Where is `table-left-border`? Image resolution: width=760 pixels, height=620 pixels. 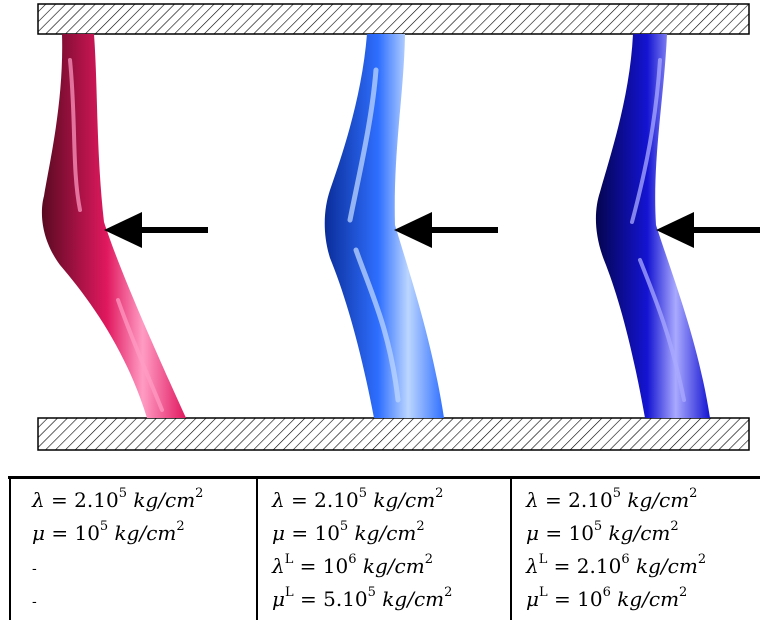 table-left-border is located at coordinates (10, 549).